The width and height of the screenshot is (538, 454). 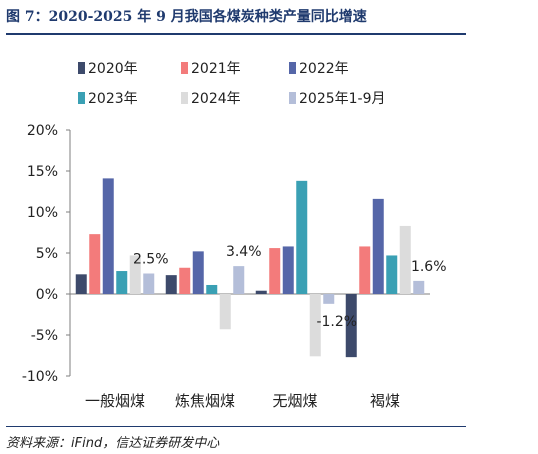 I want to click on legend-label: 2024年, so click(x=216, y=99).